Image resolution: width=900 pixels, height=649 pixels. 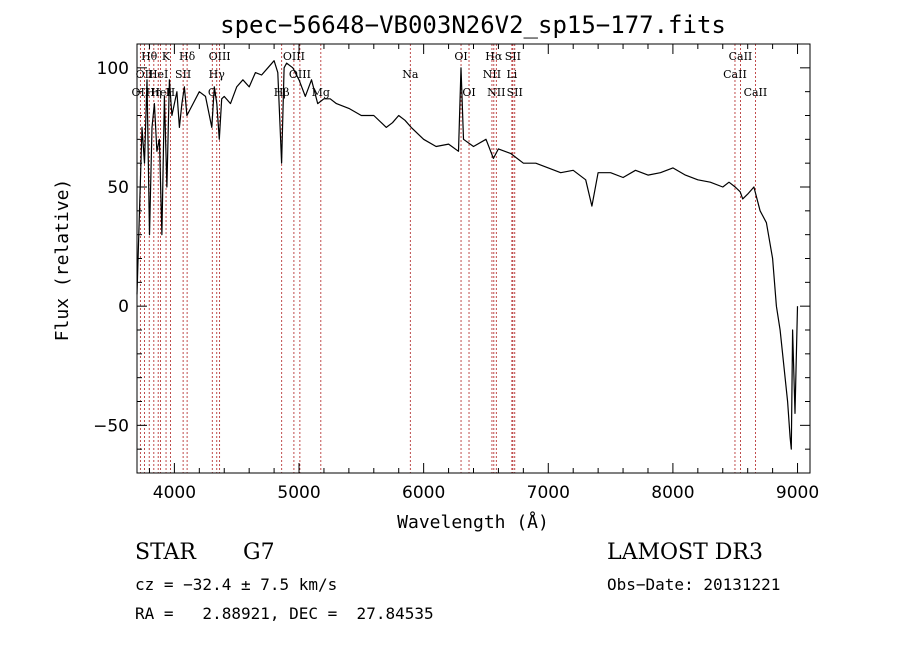 I want to click on line-label: Hγ, so click(x=217, y=74).